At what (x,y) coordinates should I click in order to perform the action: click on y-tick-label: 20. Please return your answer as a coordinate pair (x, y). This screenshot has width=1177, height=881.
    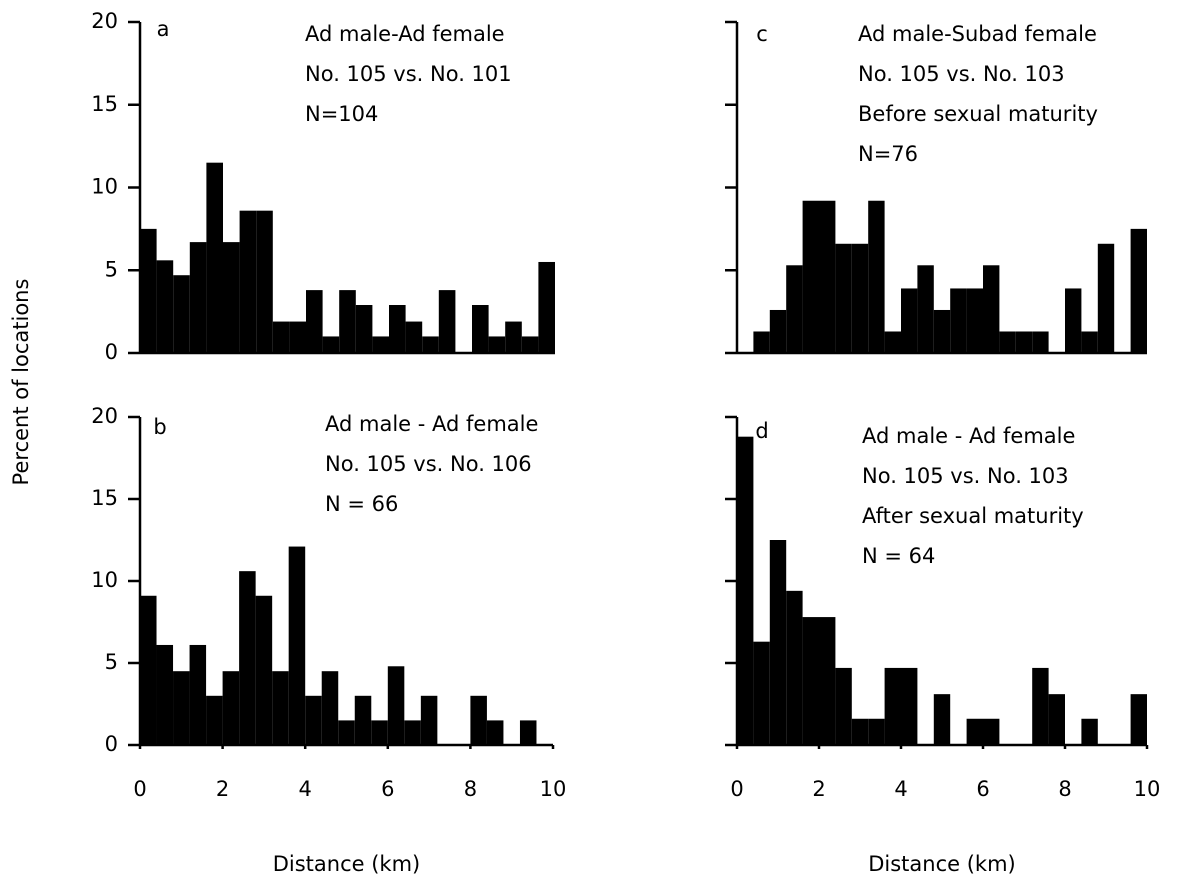
    Looking at the image, I should click on (104, 416).